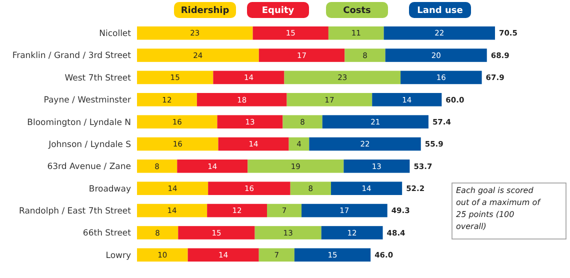 The height and width of the screenshot is (278, 570). I want to click on y-tick-label: Payne / Westminster, so click(88, 101).